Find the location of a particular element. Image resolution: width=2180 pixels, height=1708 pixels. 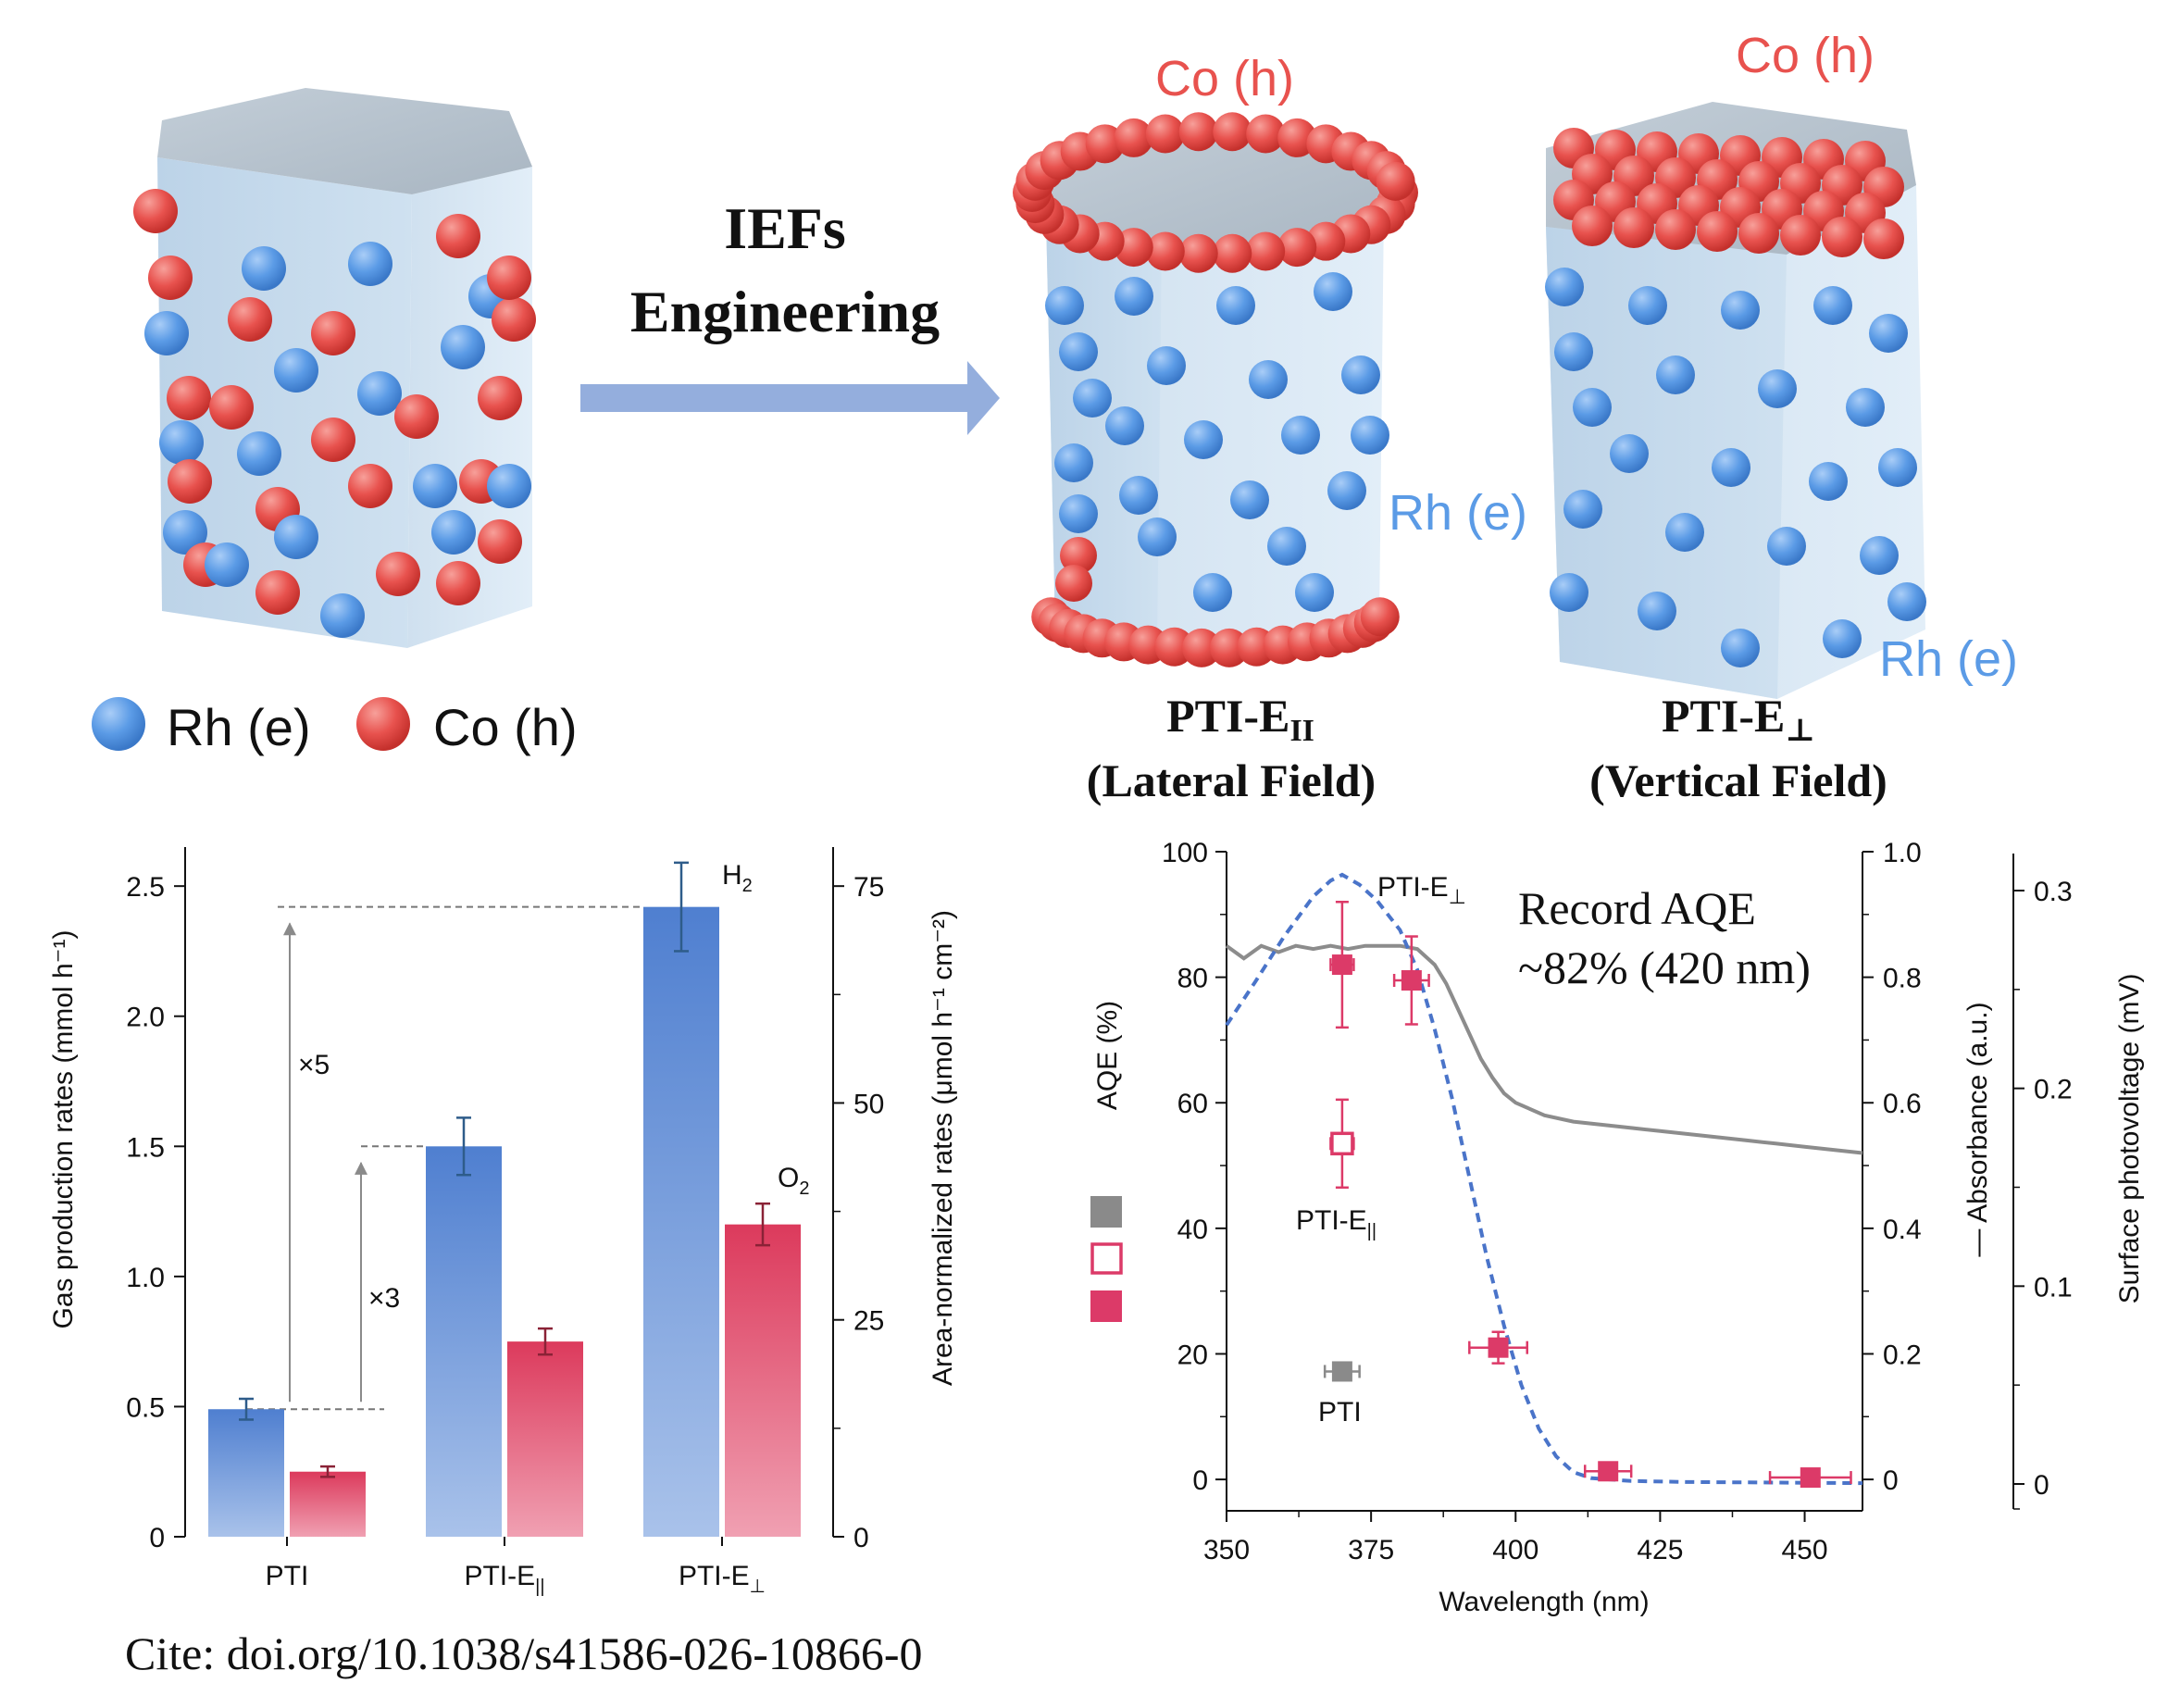

abs-tick-label: 0 is located at coordinates (1891, 1480).